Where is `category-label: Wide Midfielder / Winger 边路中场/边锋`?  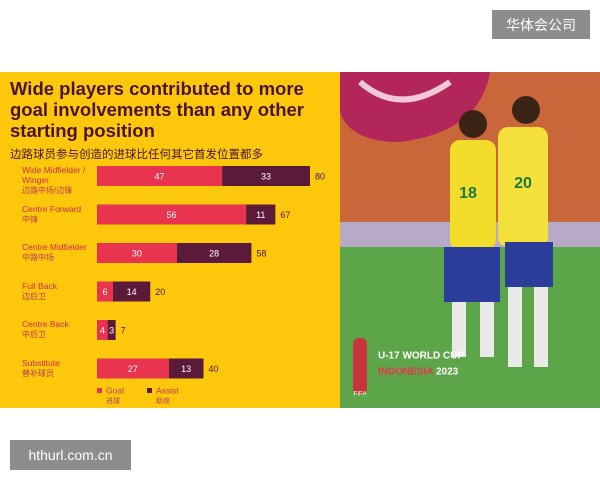 category-label: Wide Midfielder / Winger 边路中场/边锋 is located at coordinates (62, 180).